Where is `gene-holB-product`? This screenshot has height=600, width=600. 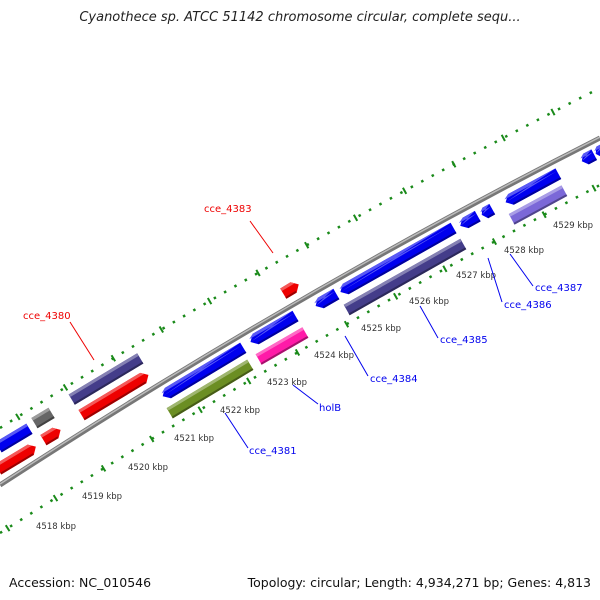
gene-holB-product is located at coordinates (282, 346).